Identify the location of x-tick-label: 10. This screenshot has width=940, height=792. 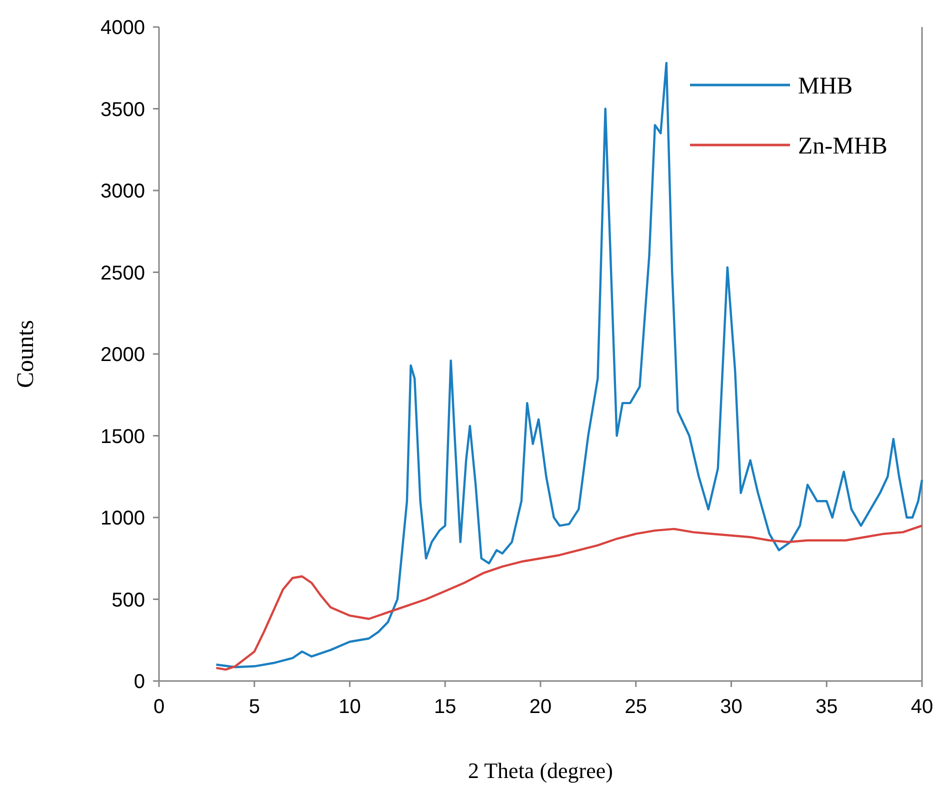
(349, 707).